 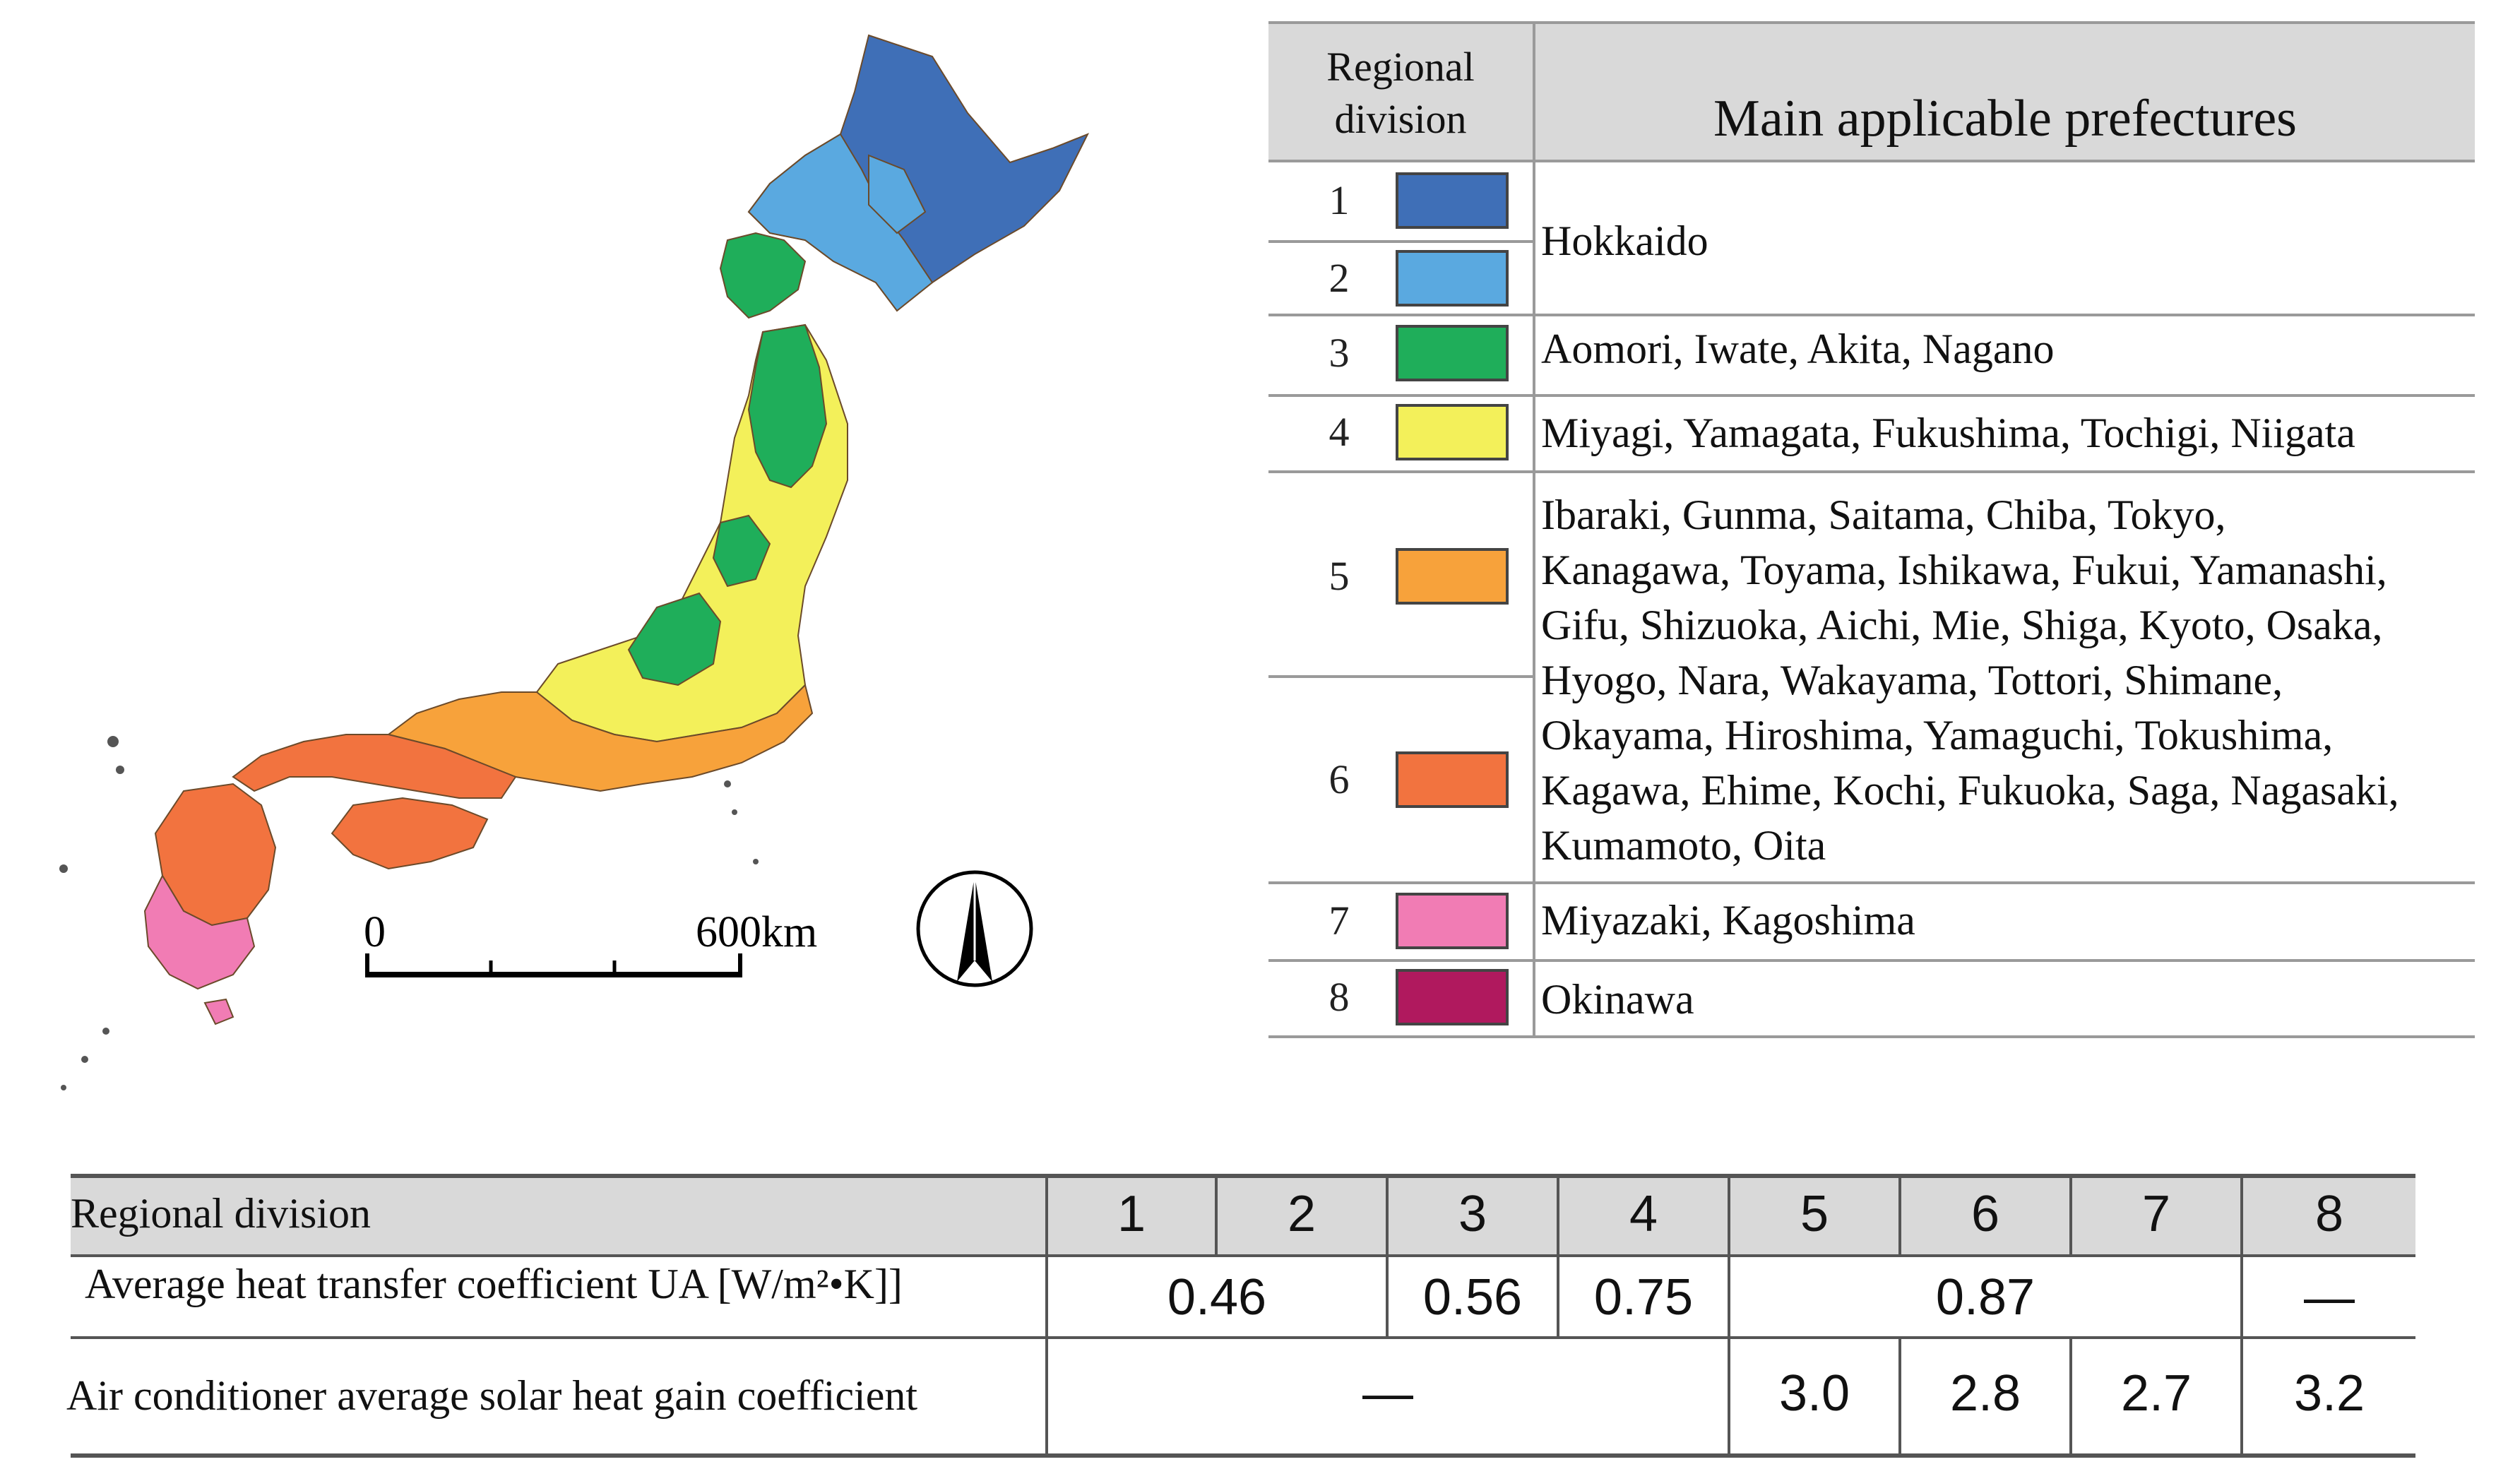 I want to click on prefectures-region-8: Okinawa, so click(x=1618, y=1000).